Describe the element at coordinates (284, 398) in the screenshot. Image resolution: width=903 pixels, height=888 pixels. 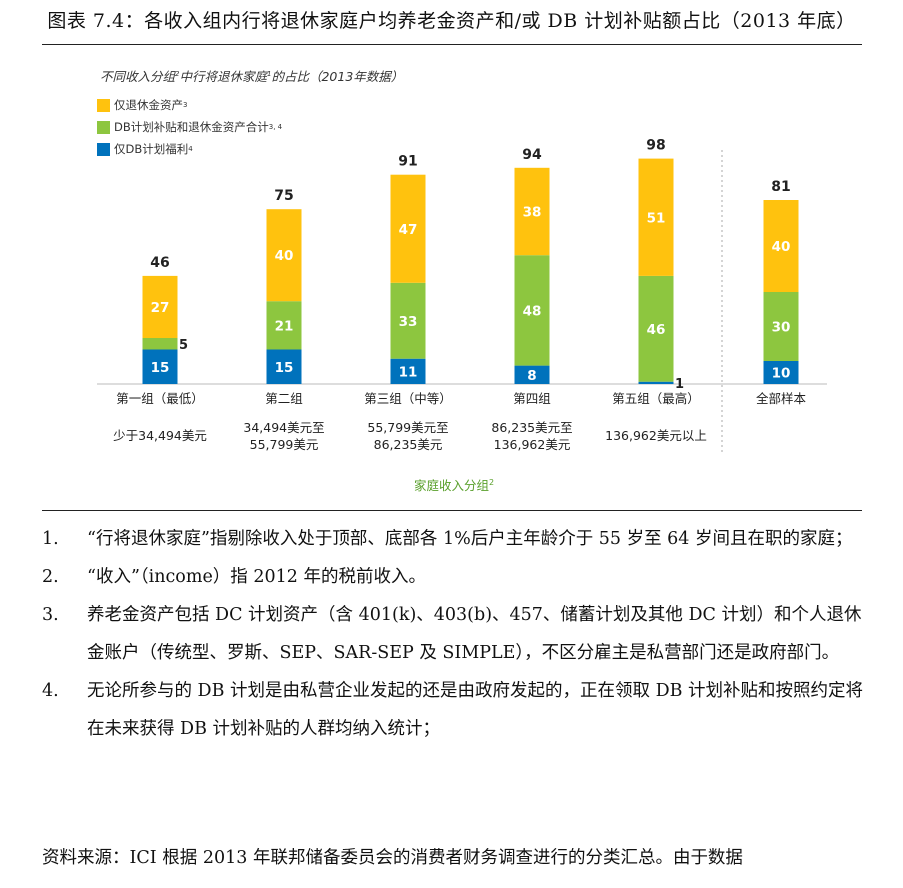
I see `category-label: 第二组` at that location.